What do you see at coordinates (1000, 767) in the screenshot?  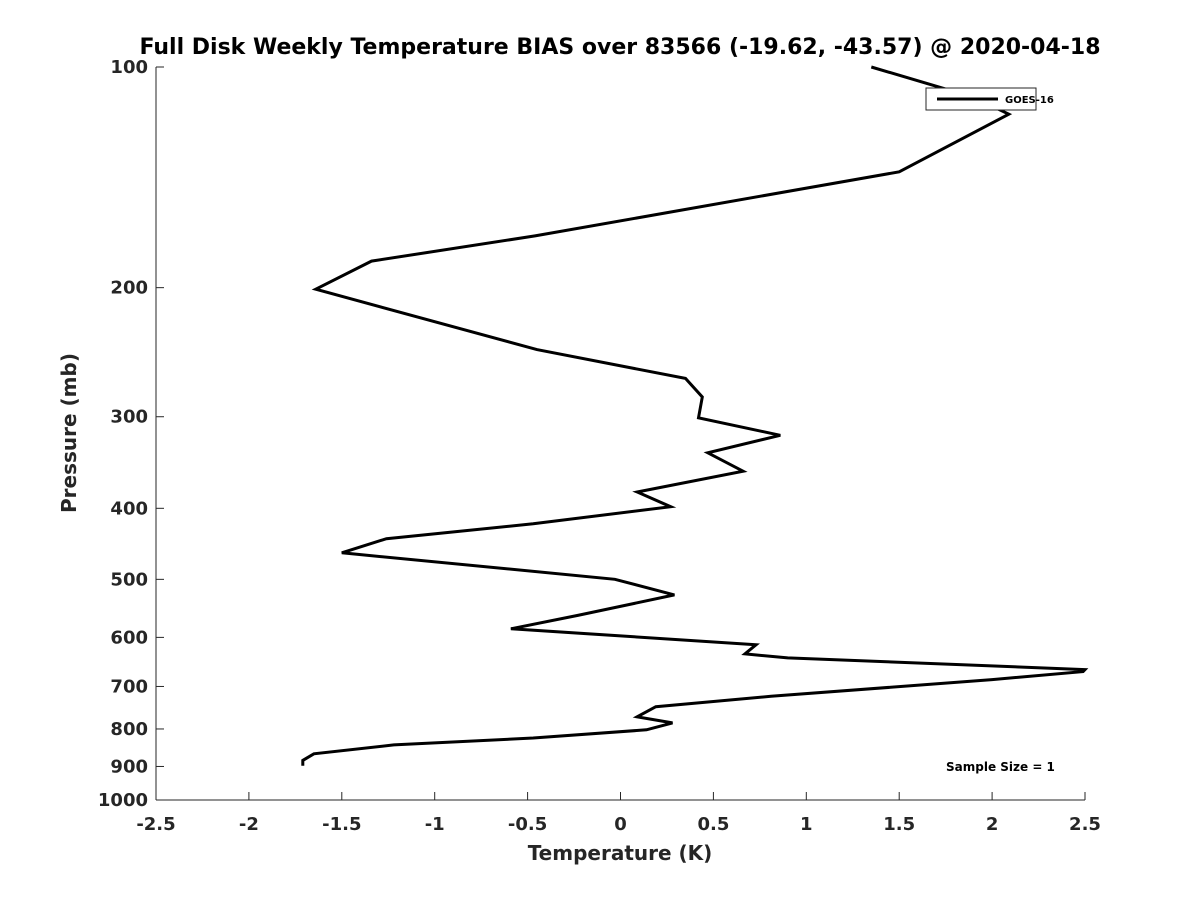 I see `sample-size-annotation: Sample Size = 1` at bounding box center [1000, 767].